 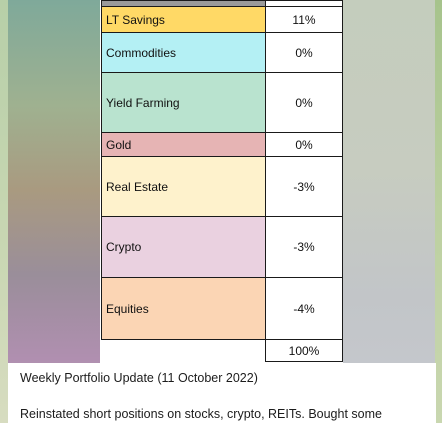 What do you see at coordinates (304, 308) in the screenshot?
I see `asset-pct-cell: -4%` at bounding box center [304, 308].